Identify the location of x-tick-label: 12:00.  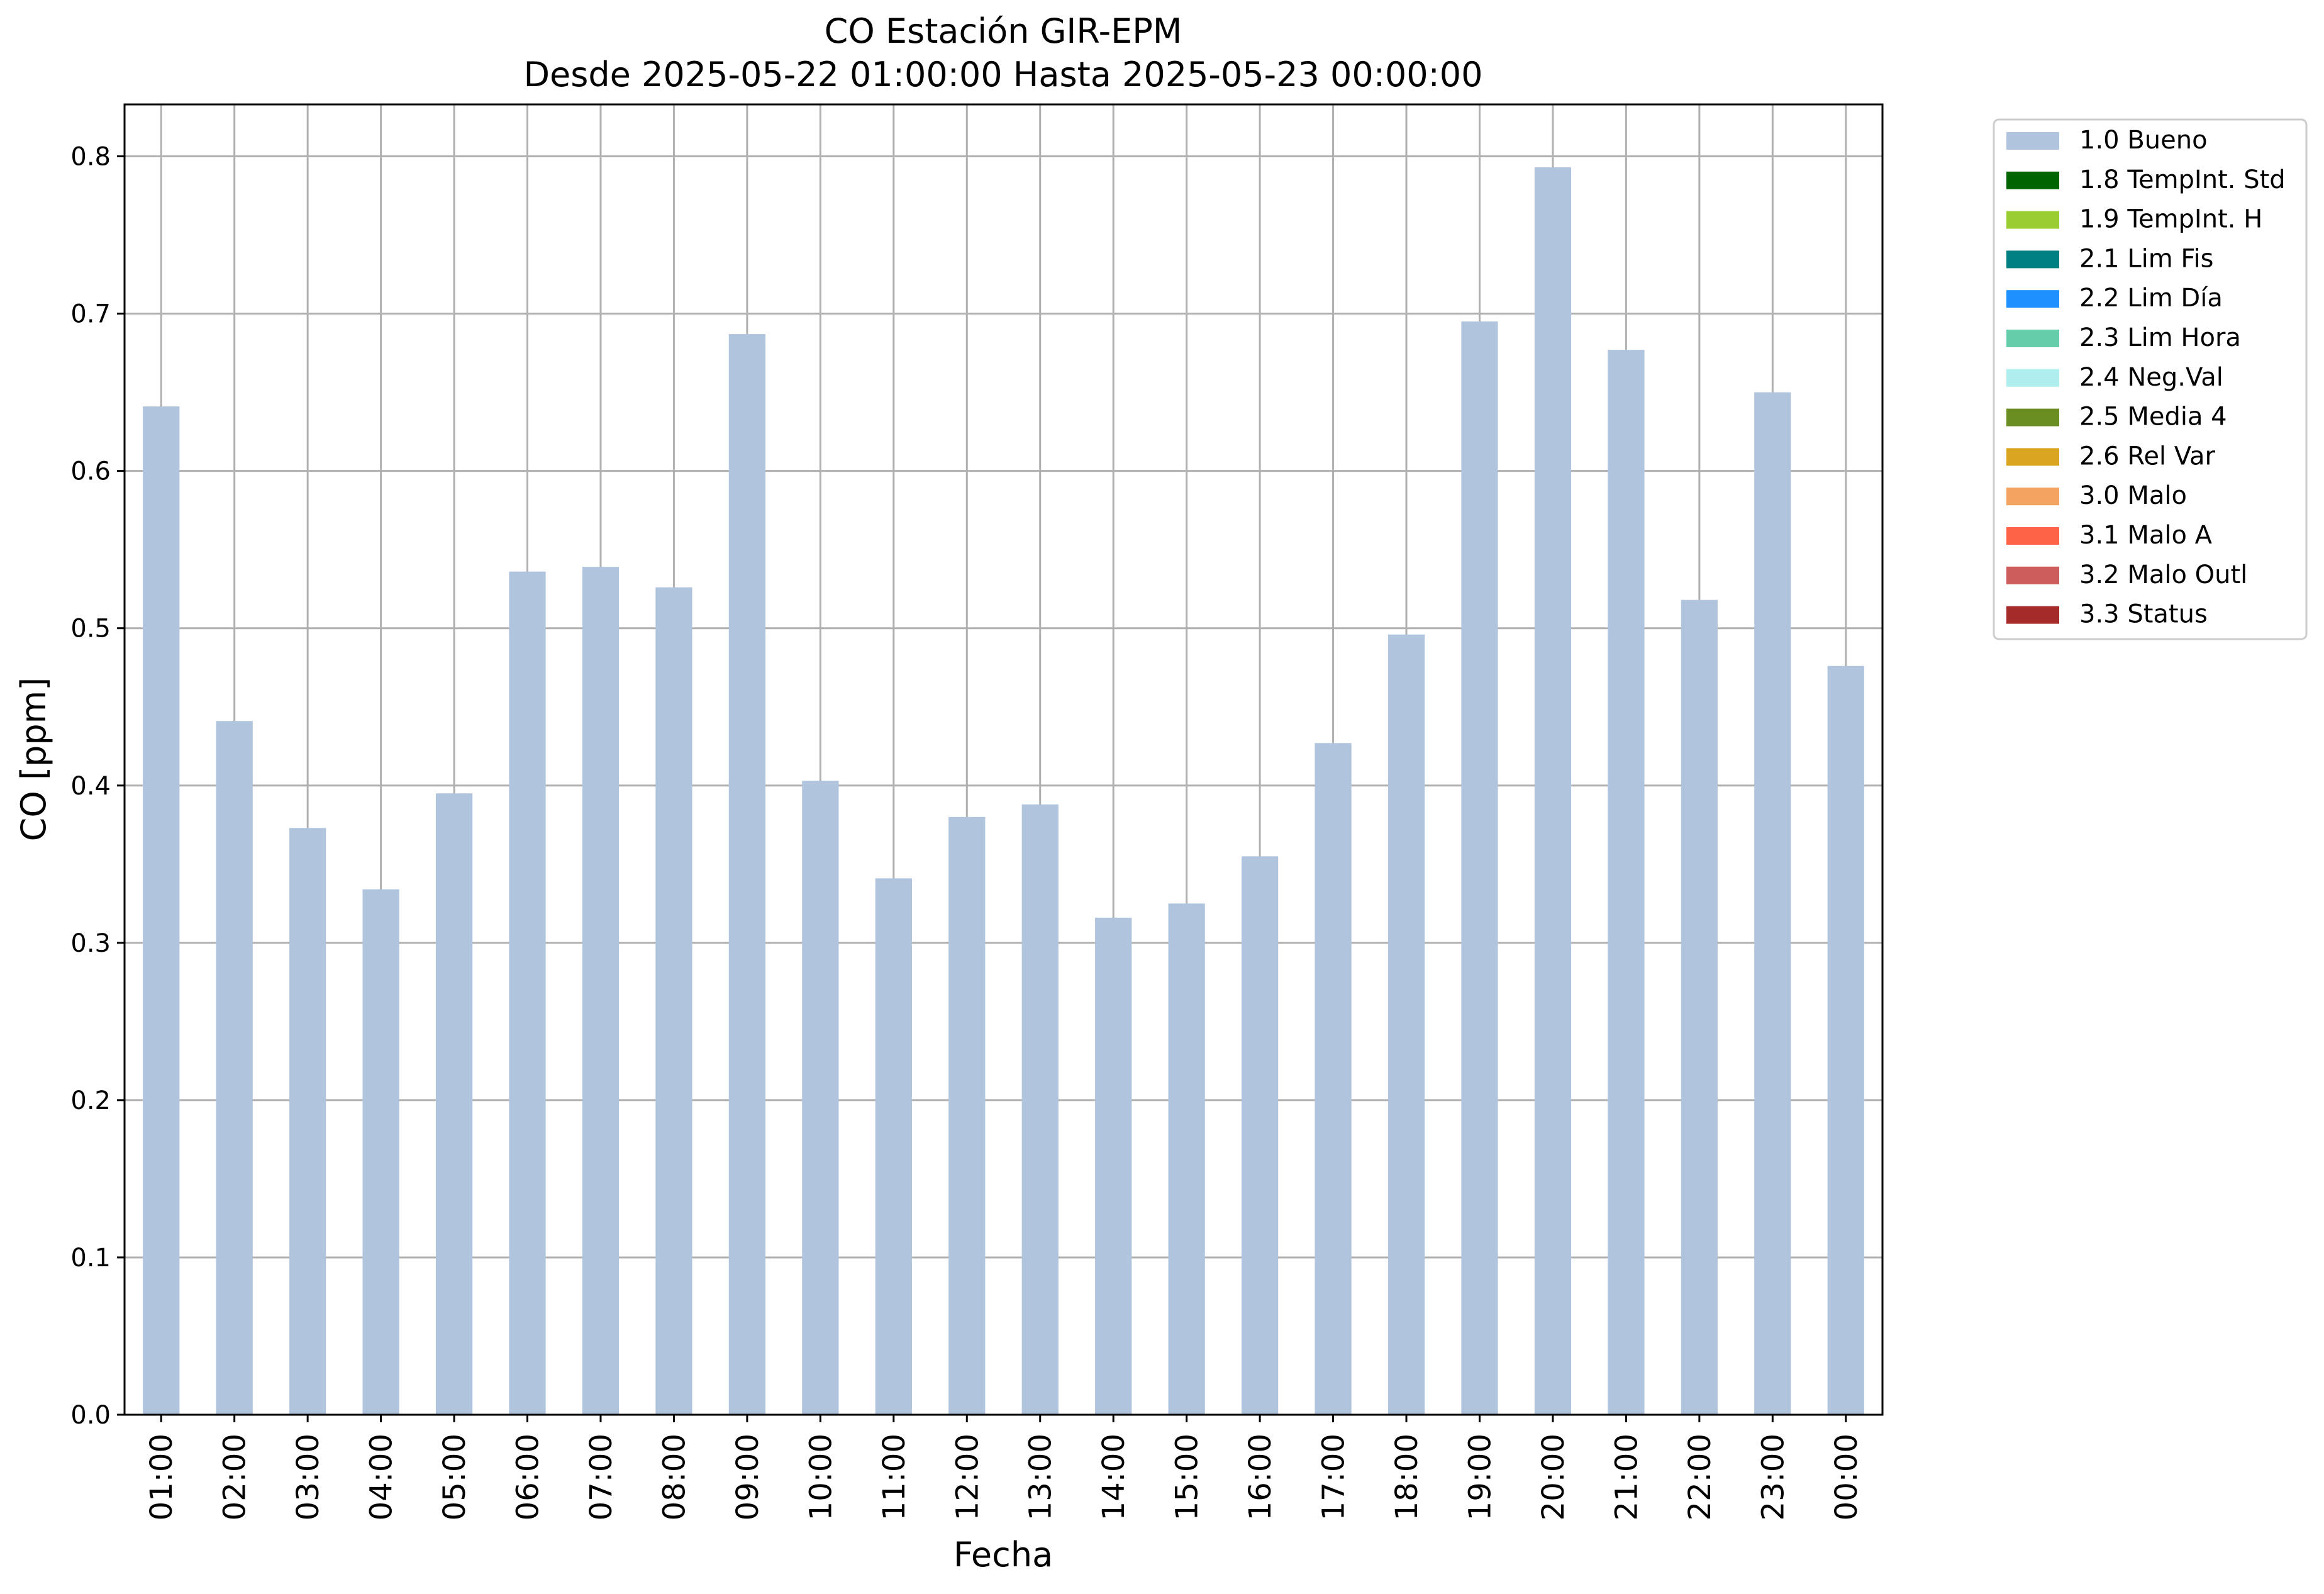
(967, 1477).